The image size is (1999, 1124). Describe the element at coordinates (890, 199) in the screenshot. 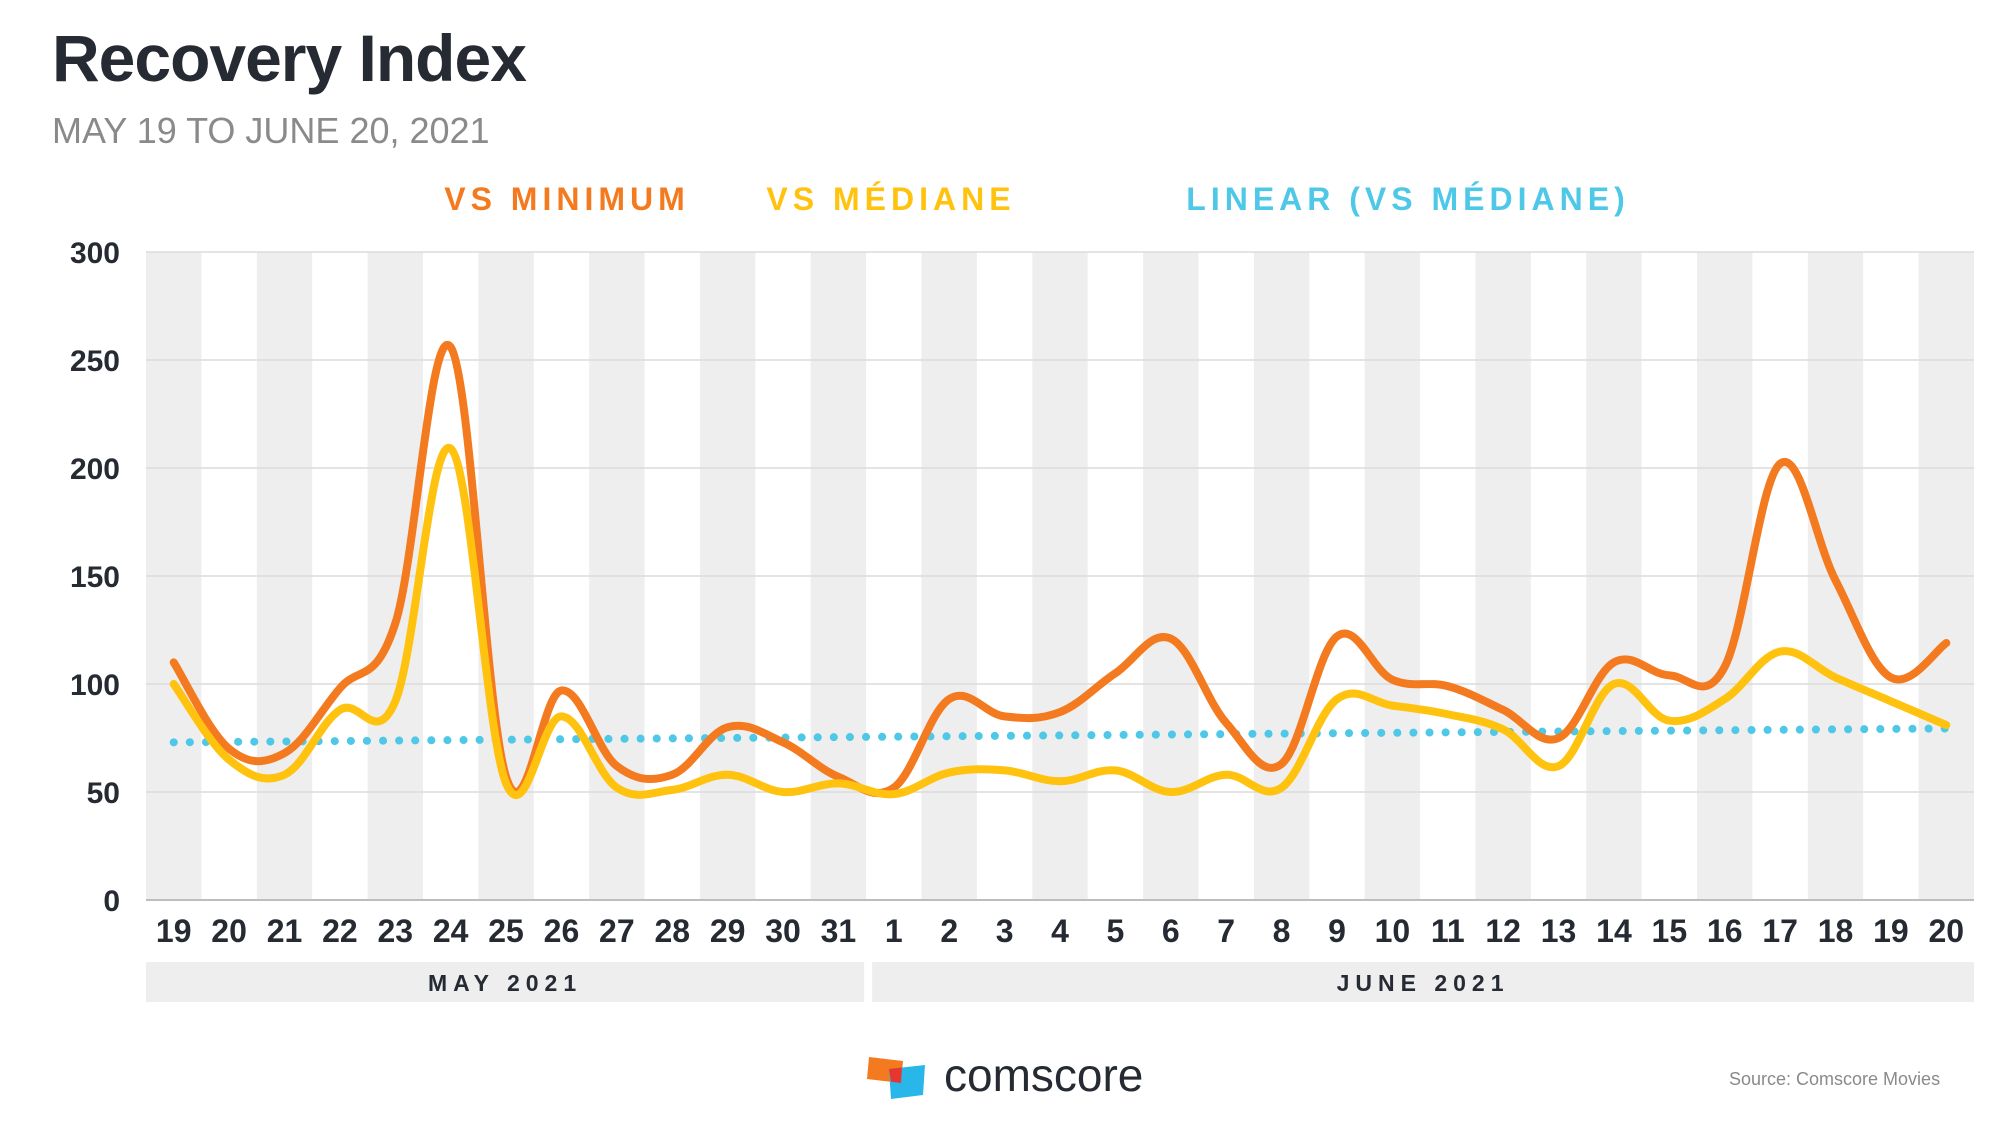

I see `legend-item: VS MÉDIANE` at that location.